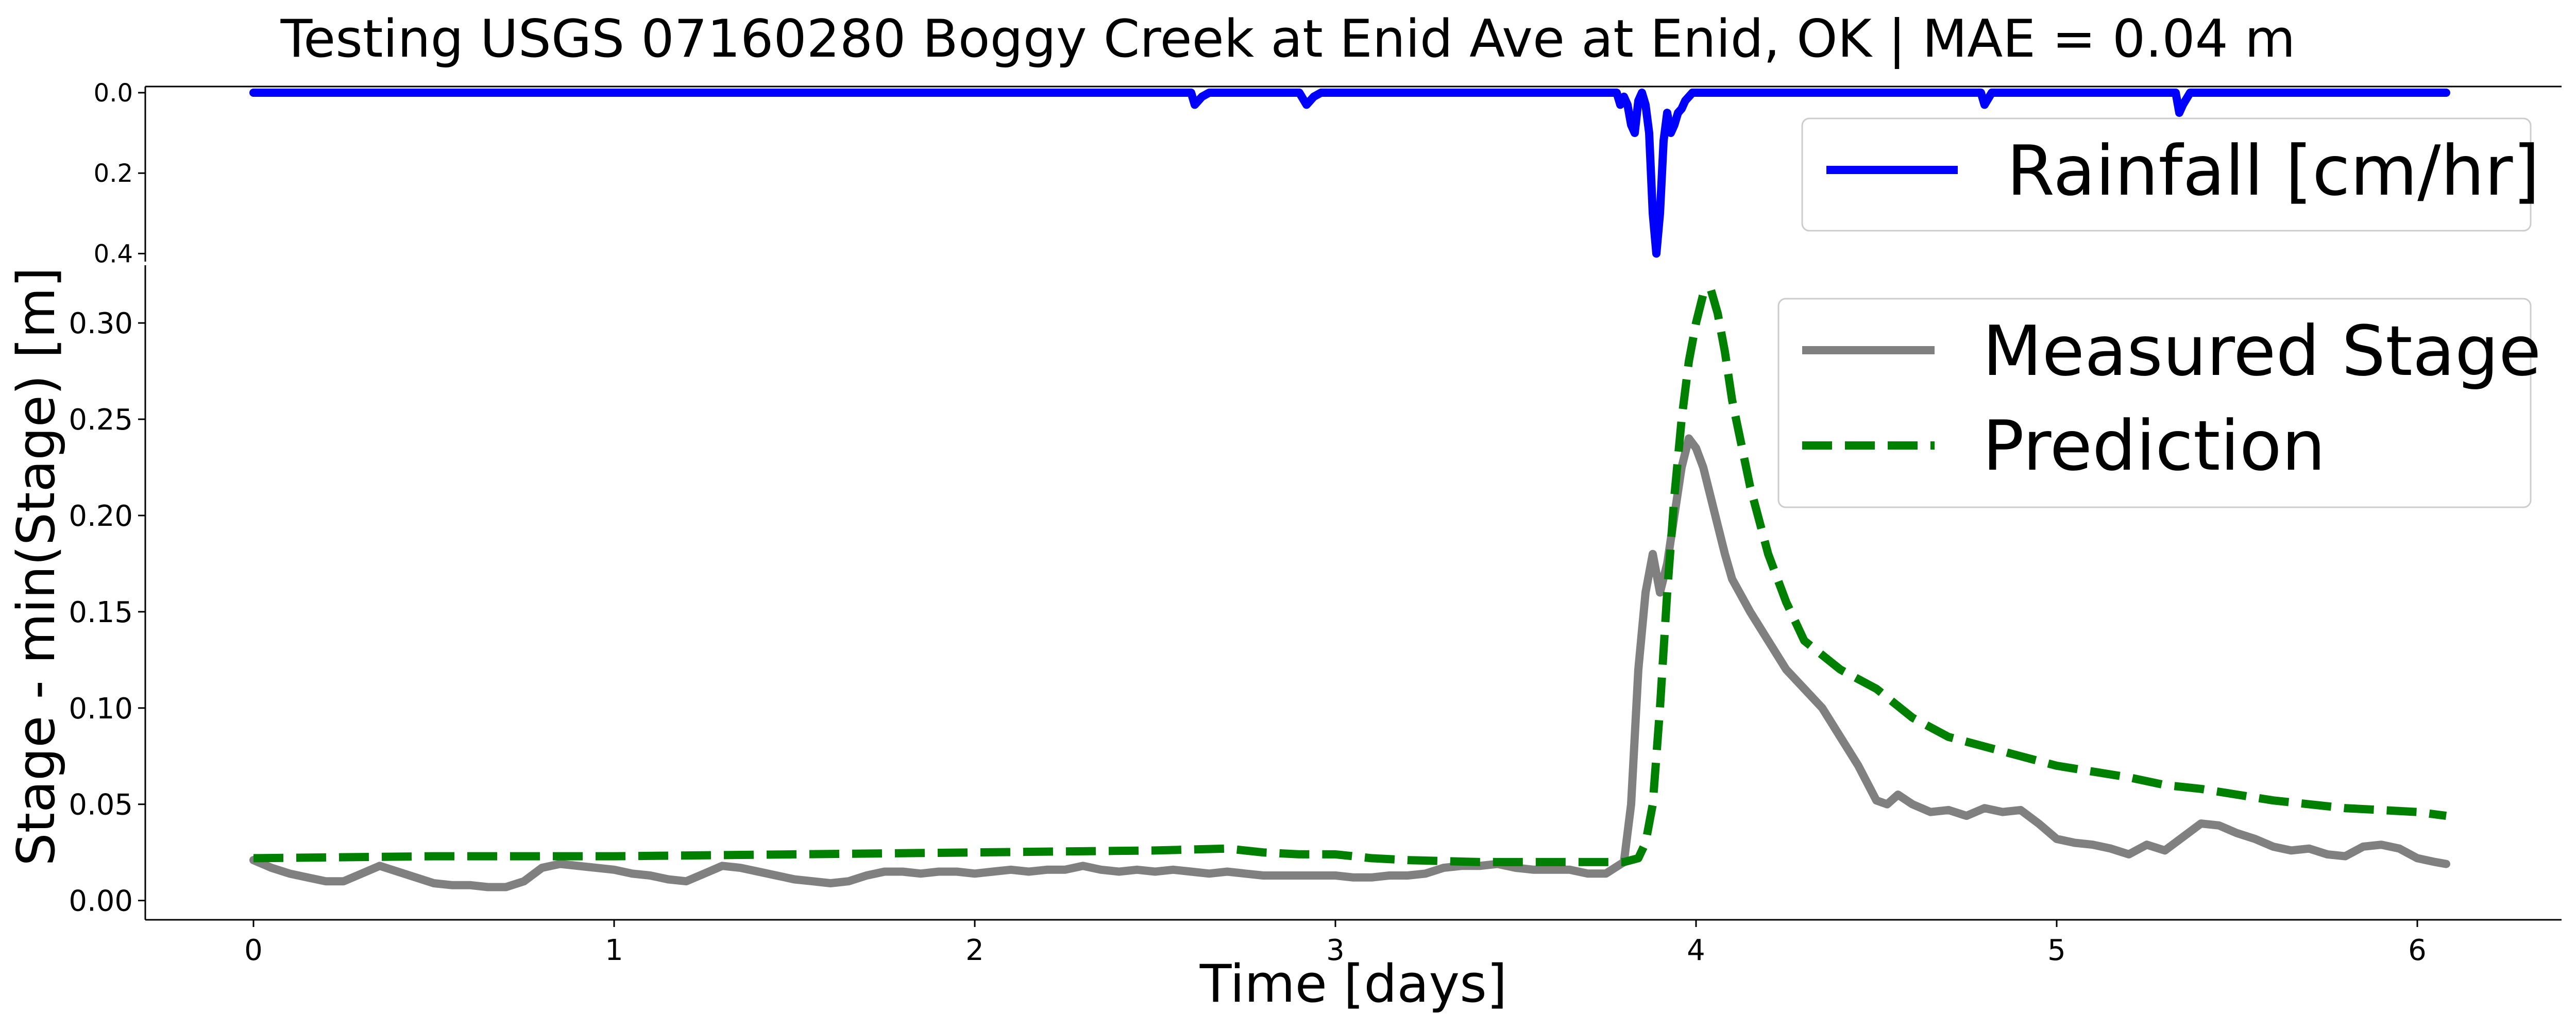 The width and height of the screenshot is (2576, 1030). Describe the element at coordinates (2154, 403) in the screenshot. I see `stage-legend-frame` at that location.